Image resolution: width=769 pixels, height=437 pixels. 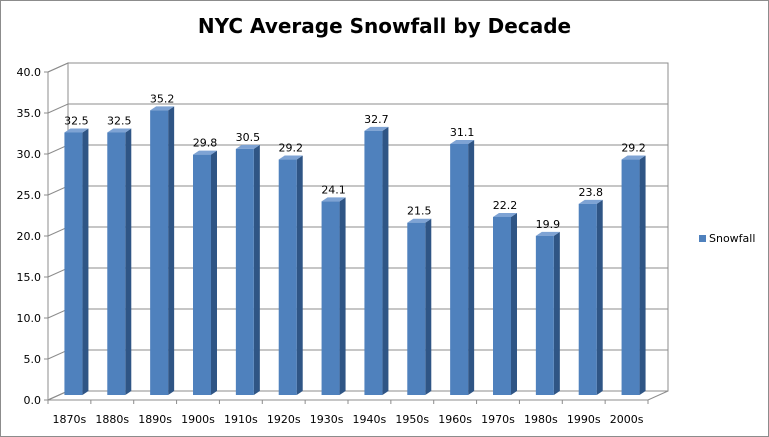 What do you see at coordinates (248, 137) in the screenshot?
I see `data-label: 30.5` at bounding box center [248, 137].